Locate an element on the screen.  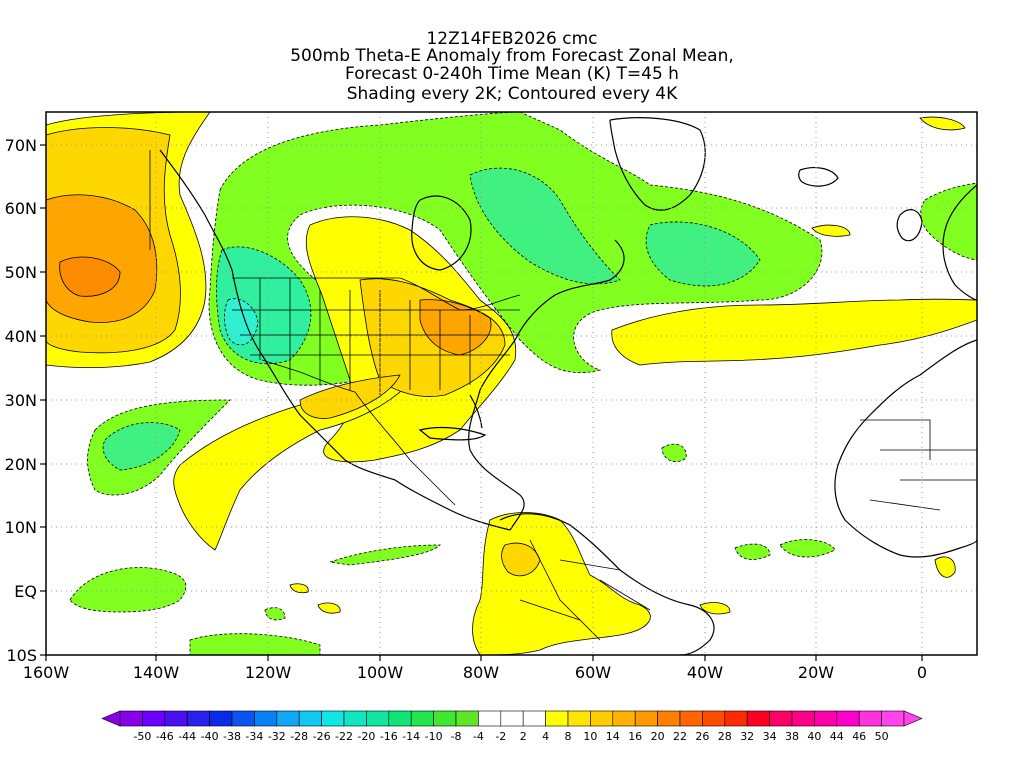
y-tick-label: 20N is located at coordinates (21, 464).